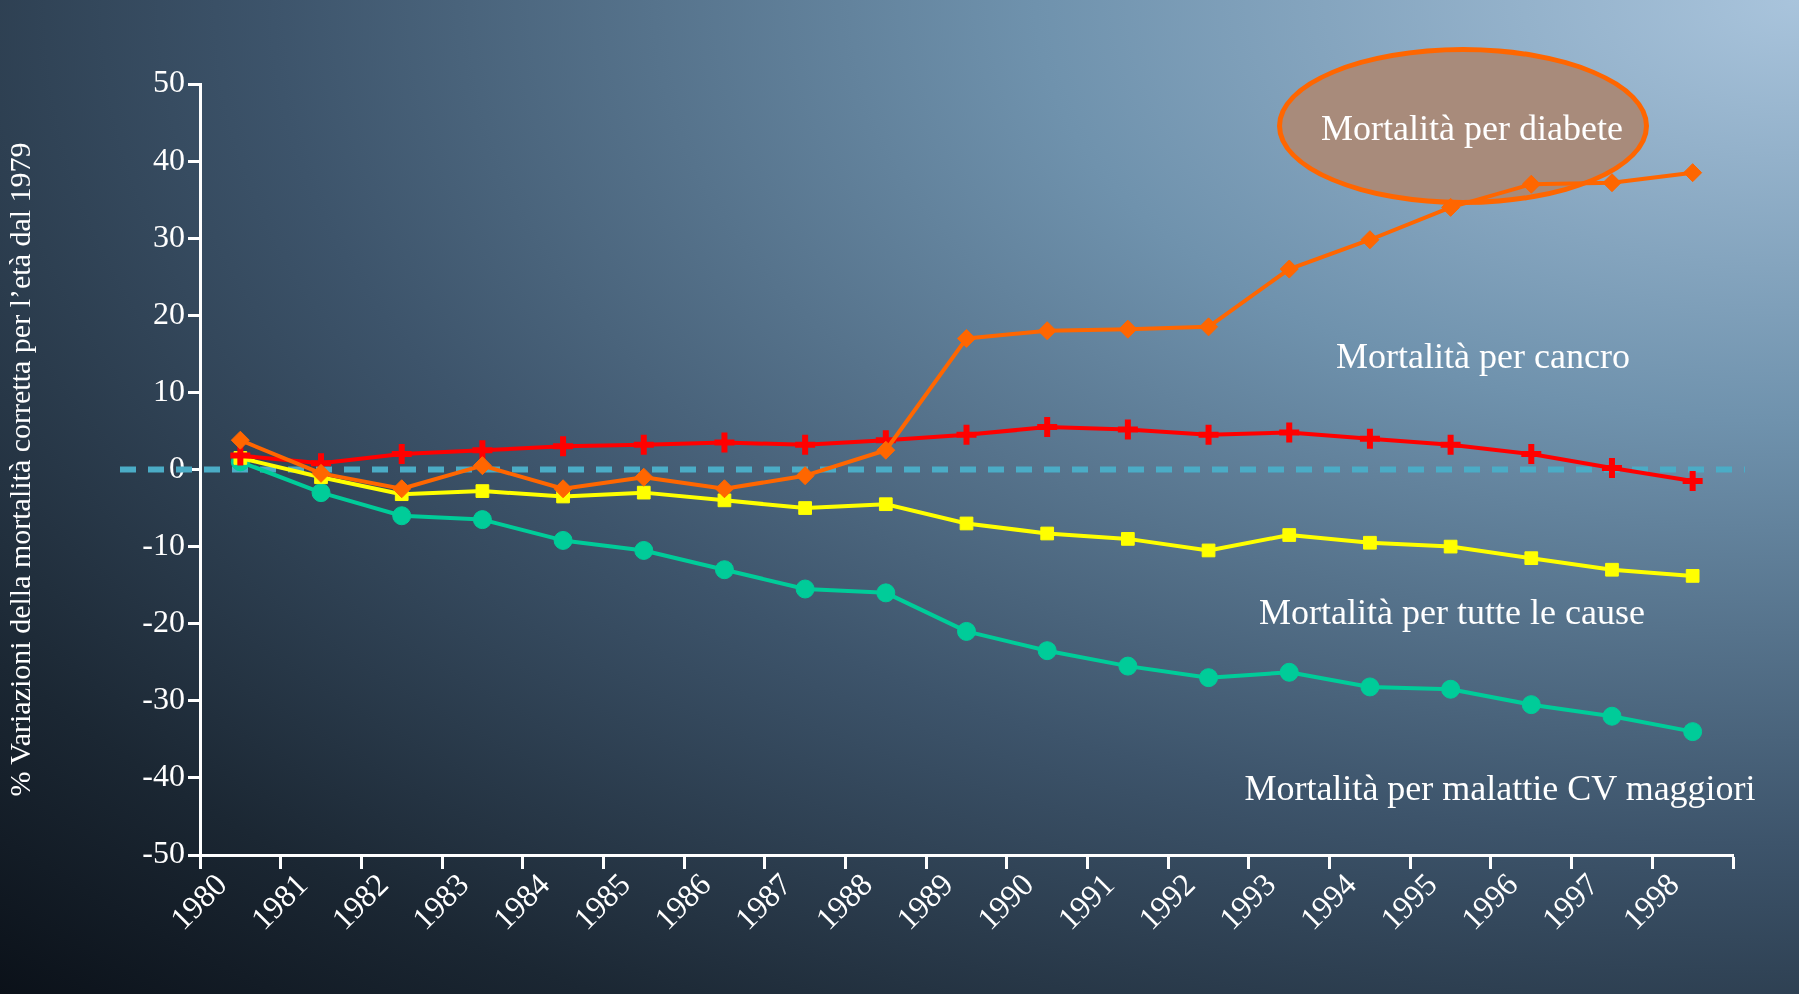  I want to click on y-tick-label: 40, so click(169, 158).